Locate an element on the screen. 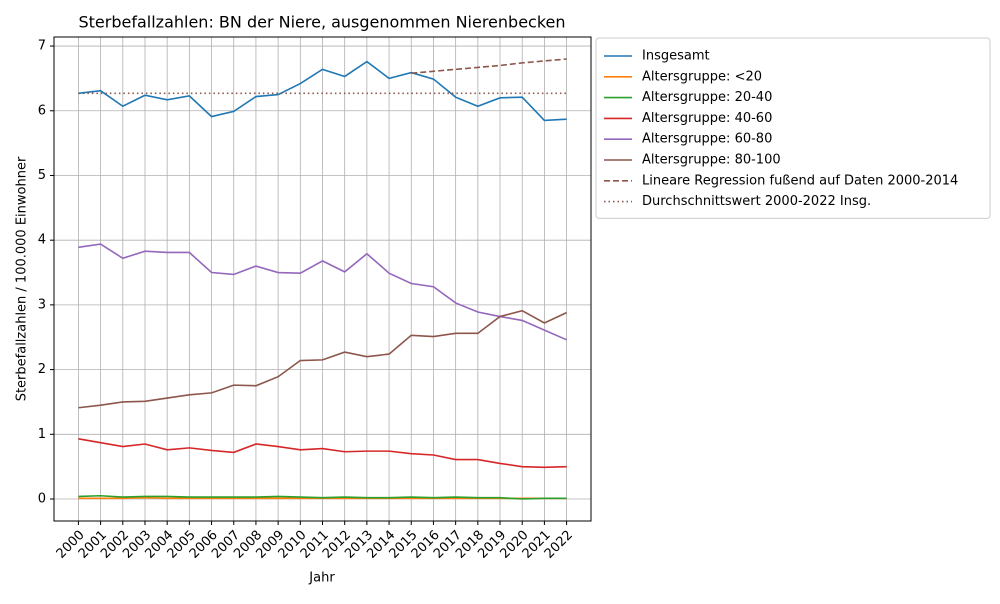 Image resolution: width=1000 pixels, height=604 pixels. legend-label: Durchschnittswert 2000-2022 Insg. is located at coordinates (756, 201).